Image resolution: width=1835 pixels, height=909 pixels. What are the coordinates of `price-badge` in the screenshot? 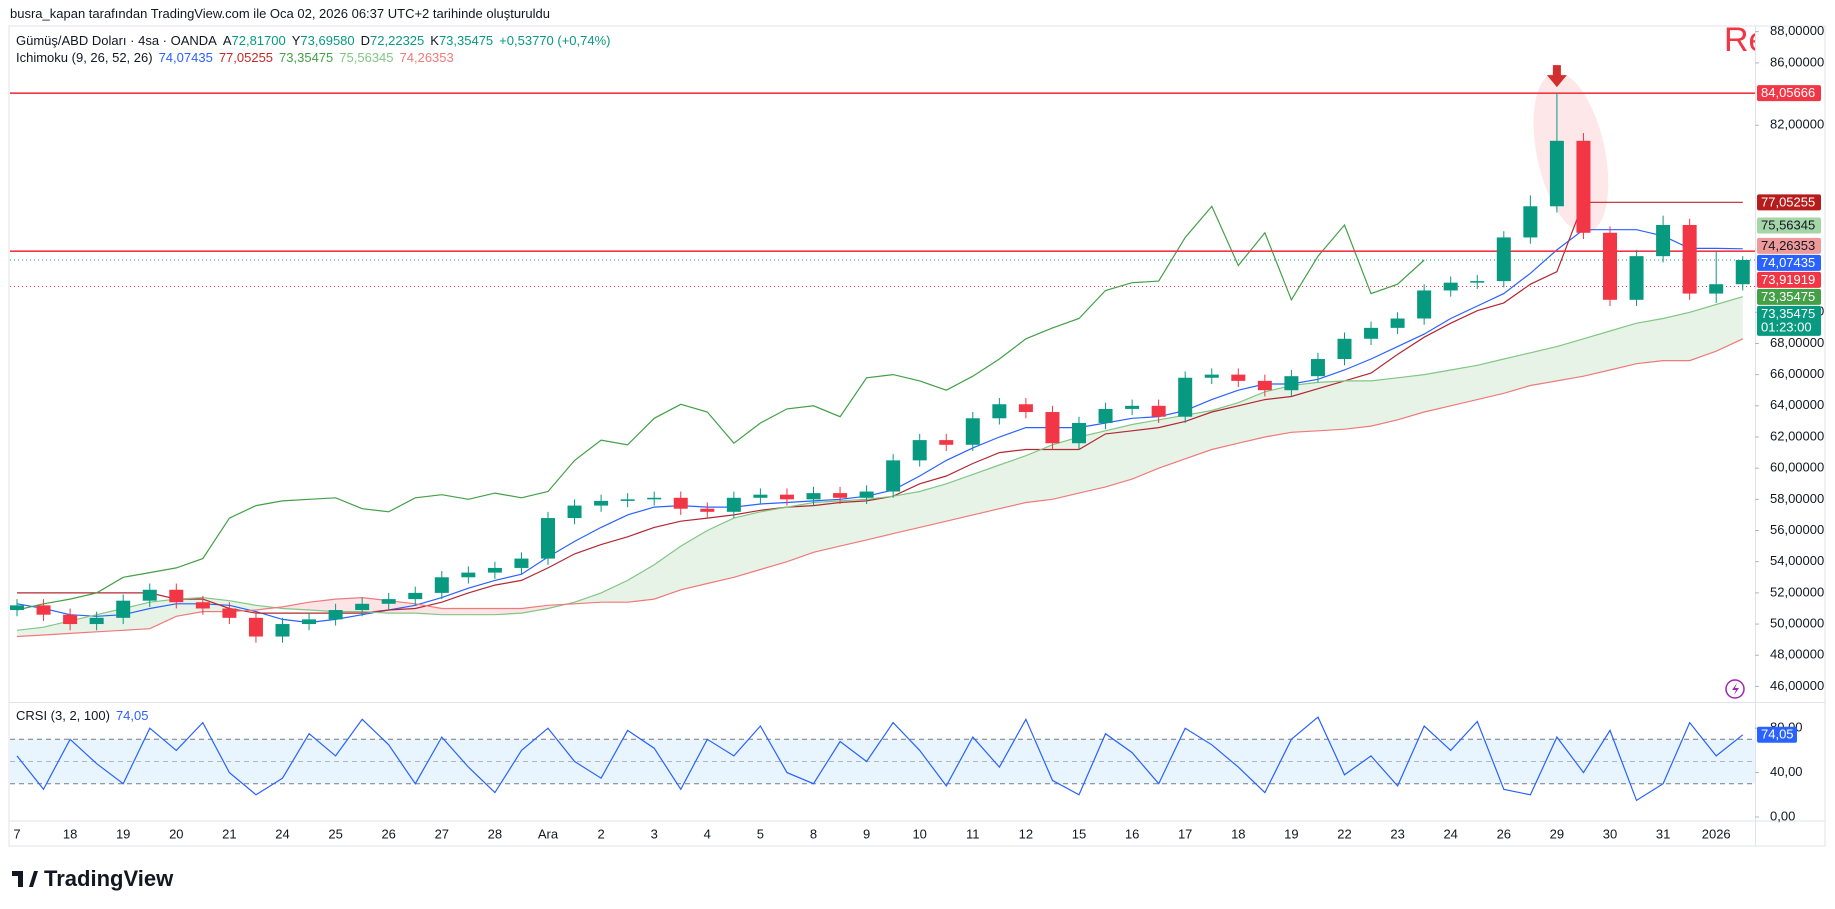 It's located at (1789, 202).